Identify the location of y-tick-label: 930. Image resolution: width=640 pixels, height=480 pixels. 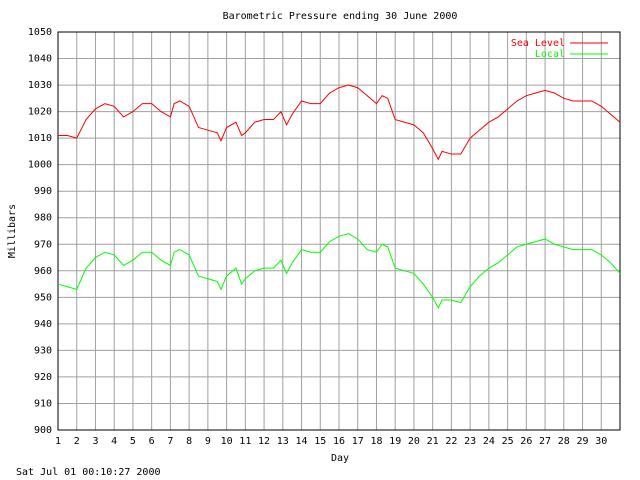
(43, 350).